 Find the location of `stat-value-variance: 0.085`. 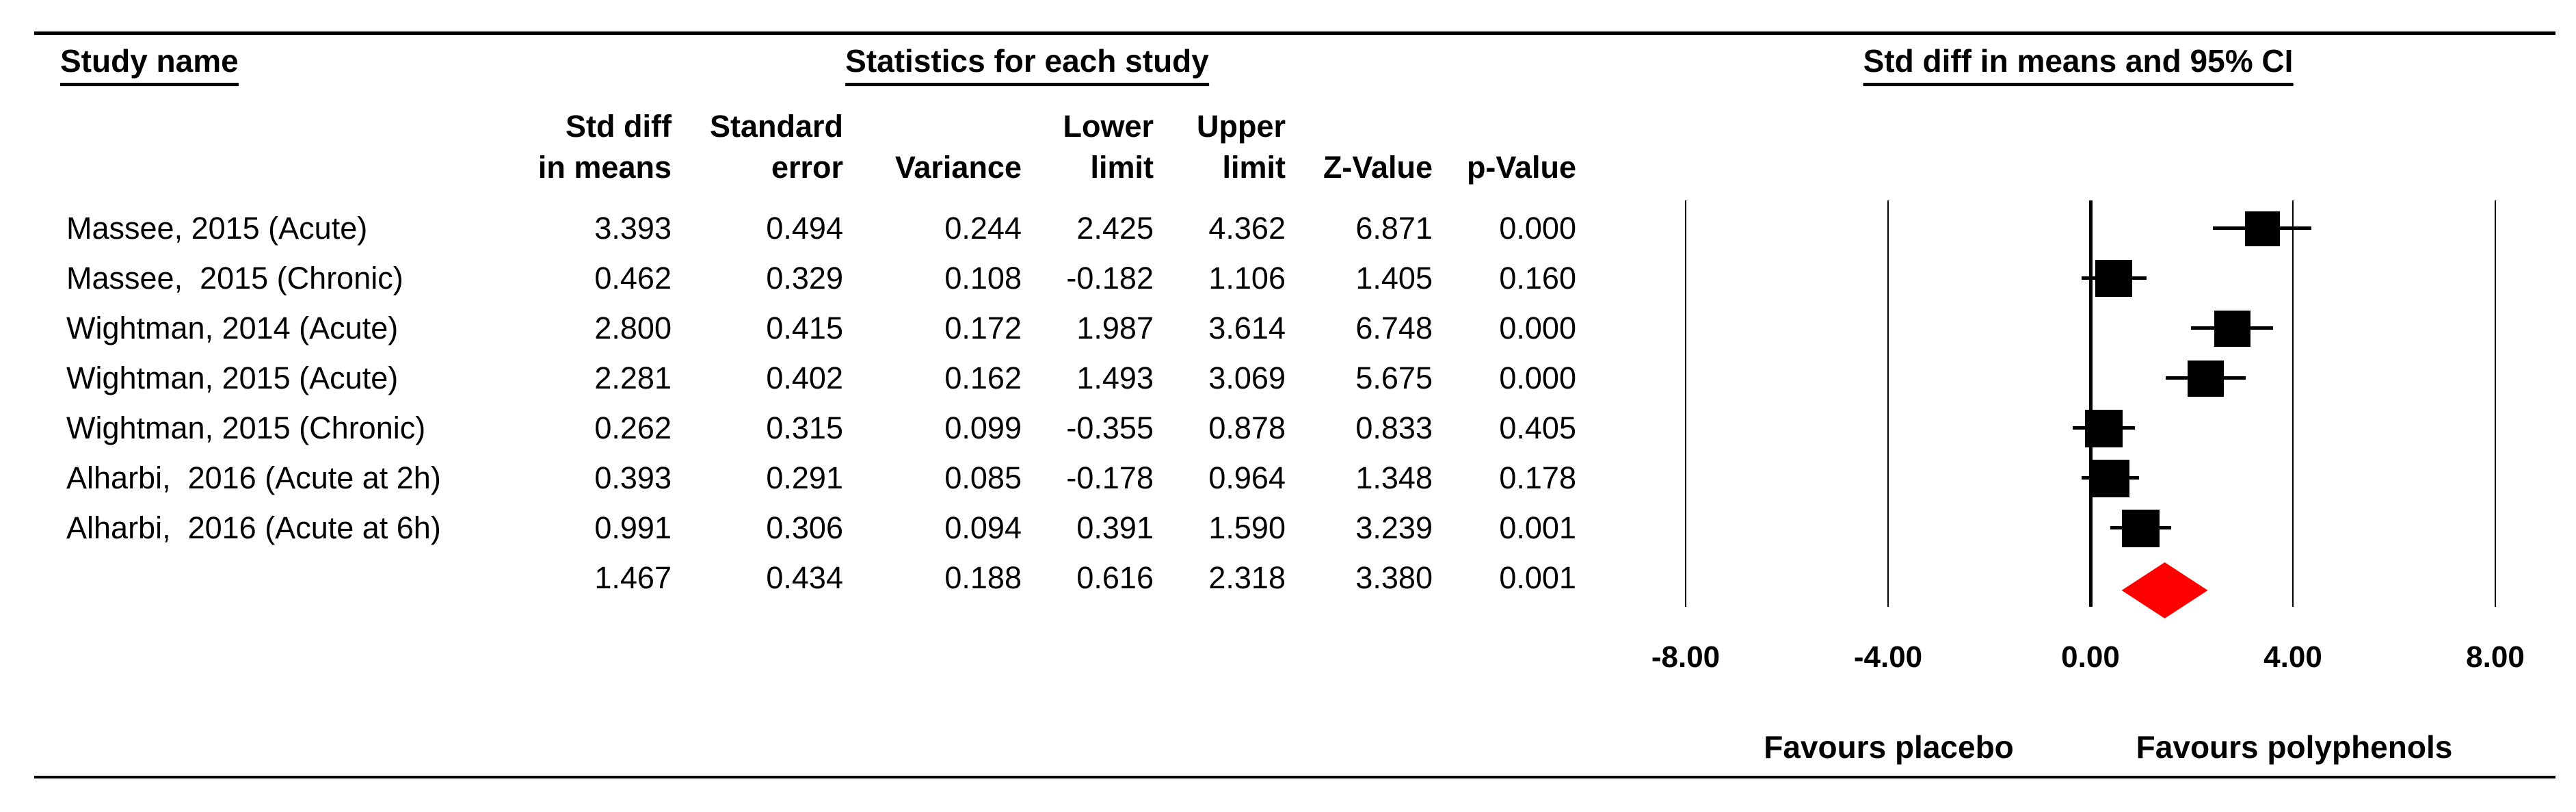

stat-value-variance: 0.085 is located at coordinates (983, 478).